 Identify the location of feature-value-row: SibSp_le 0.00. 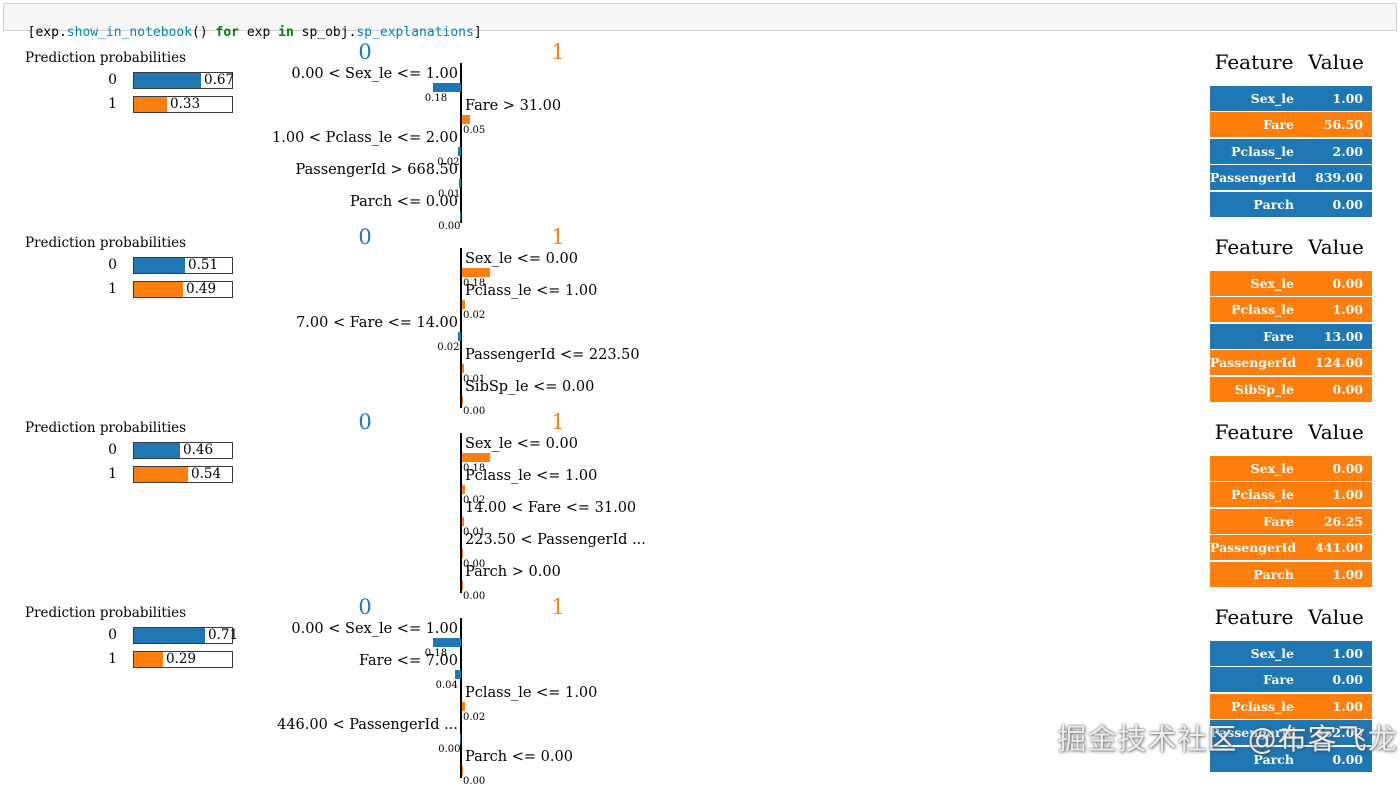
(1291, 389).